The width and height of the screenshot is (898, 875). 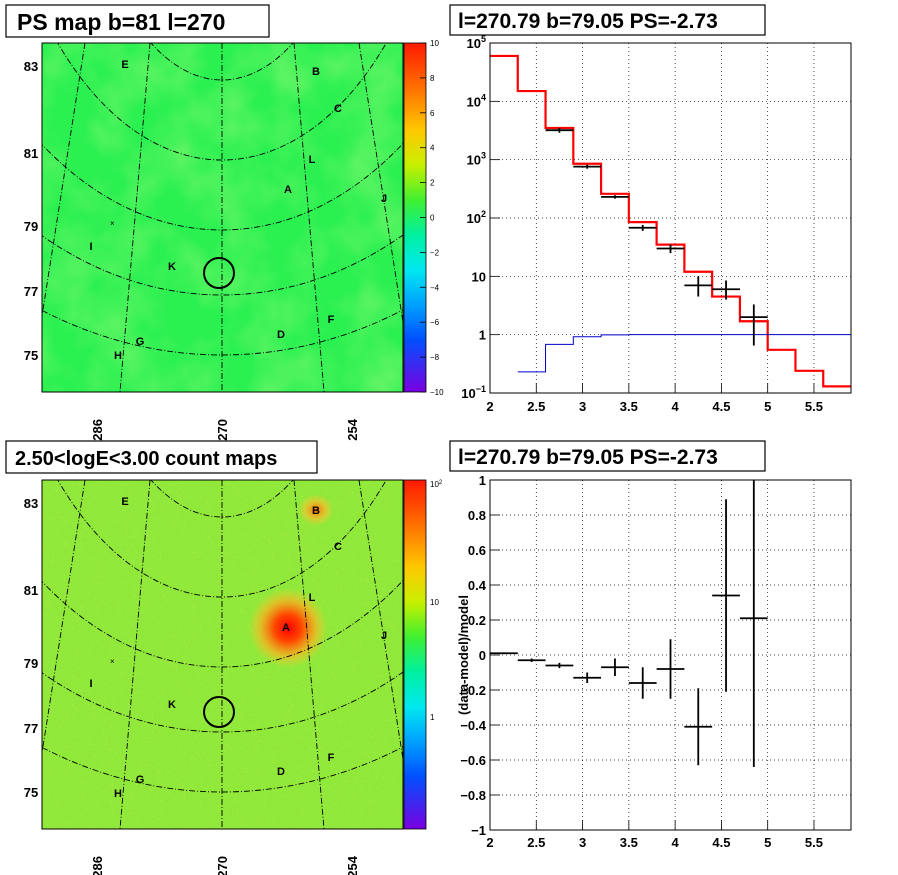 What do you see at coordinates (31, 792) in the screenshot?
I see `map-y-tick: 75` at bounding box center [31, 792].